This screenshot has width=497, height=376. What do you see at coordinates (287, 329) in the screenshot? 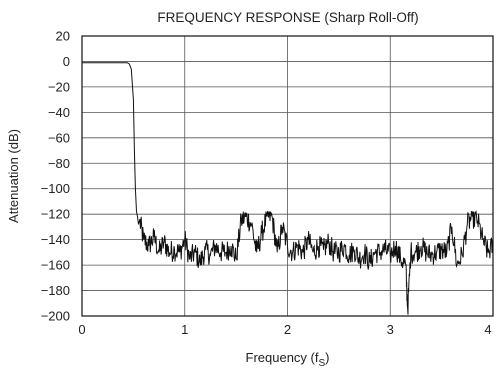
I see `x-tick-label: 2` at bounding box center [287, 329].